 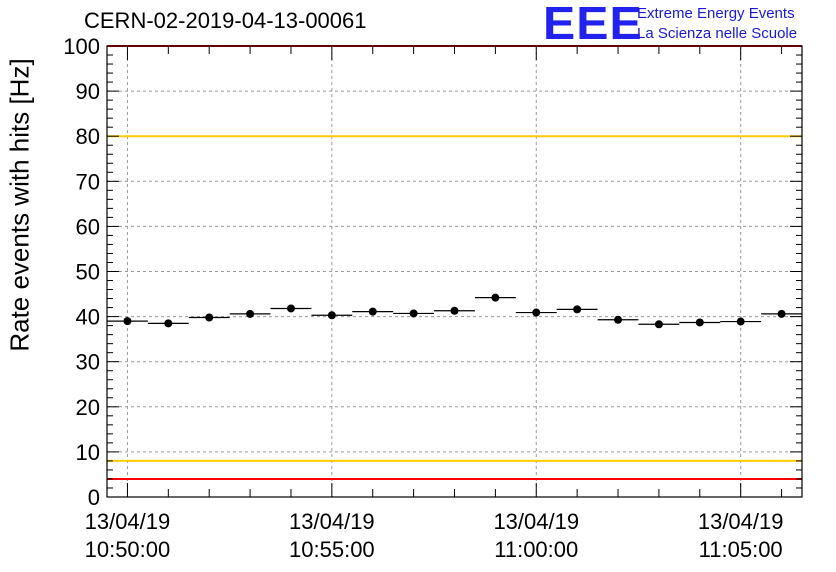 What do you see at coordinates (88, 181) in the screenshot?
I see `y-tick-label: 70` at bounding box center [88, 181].